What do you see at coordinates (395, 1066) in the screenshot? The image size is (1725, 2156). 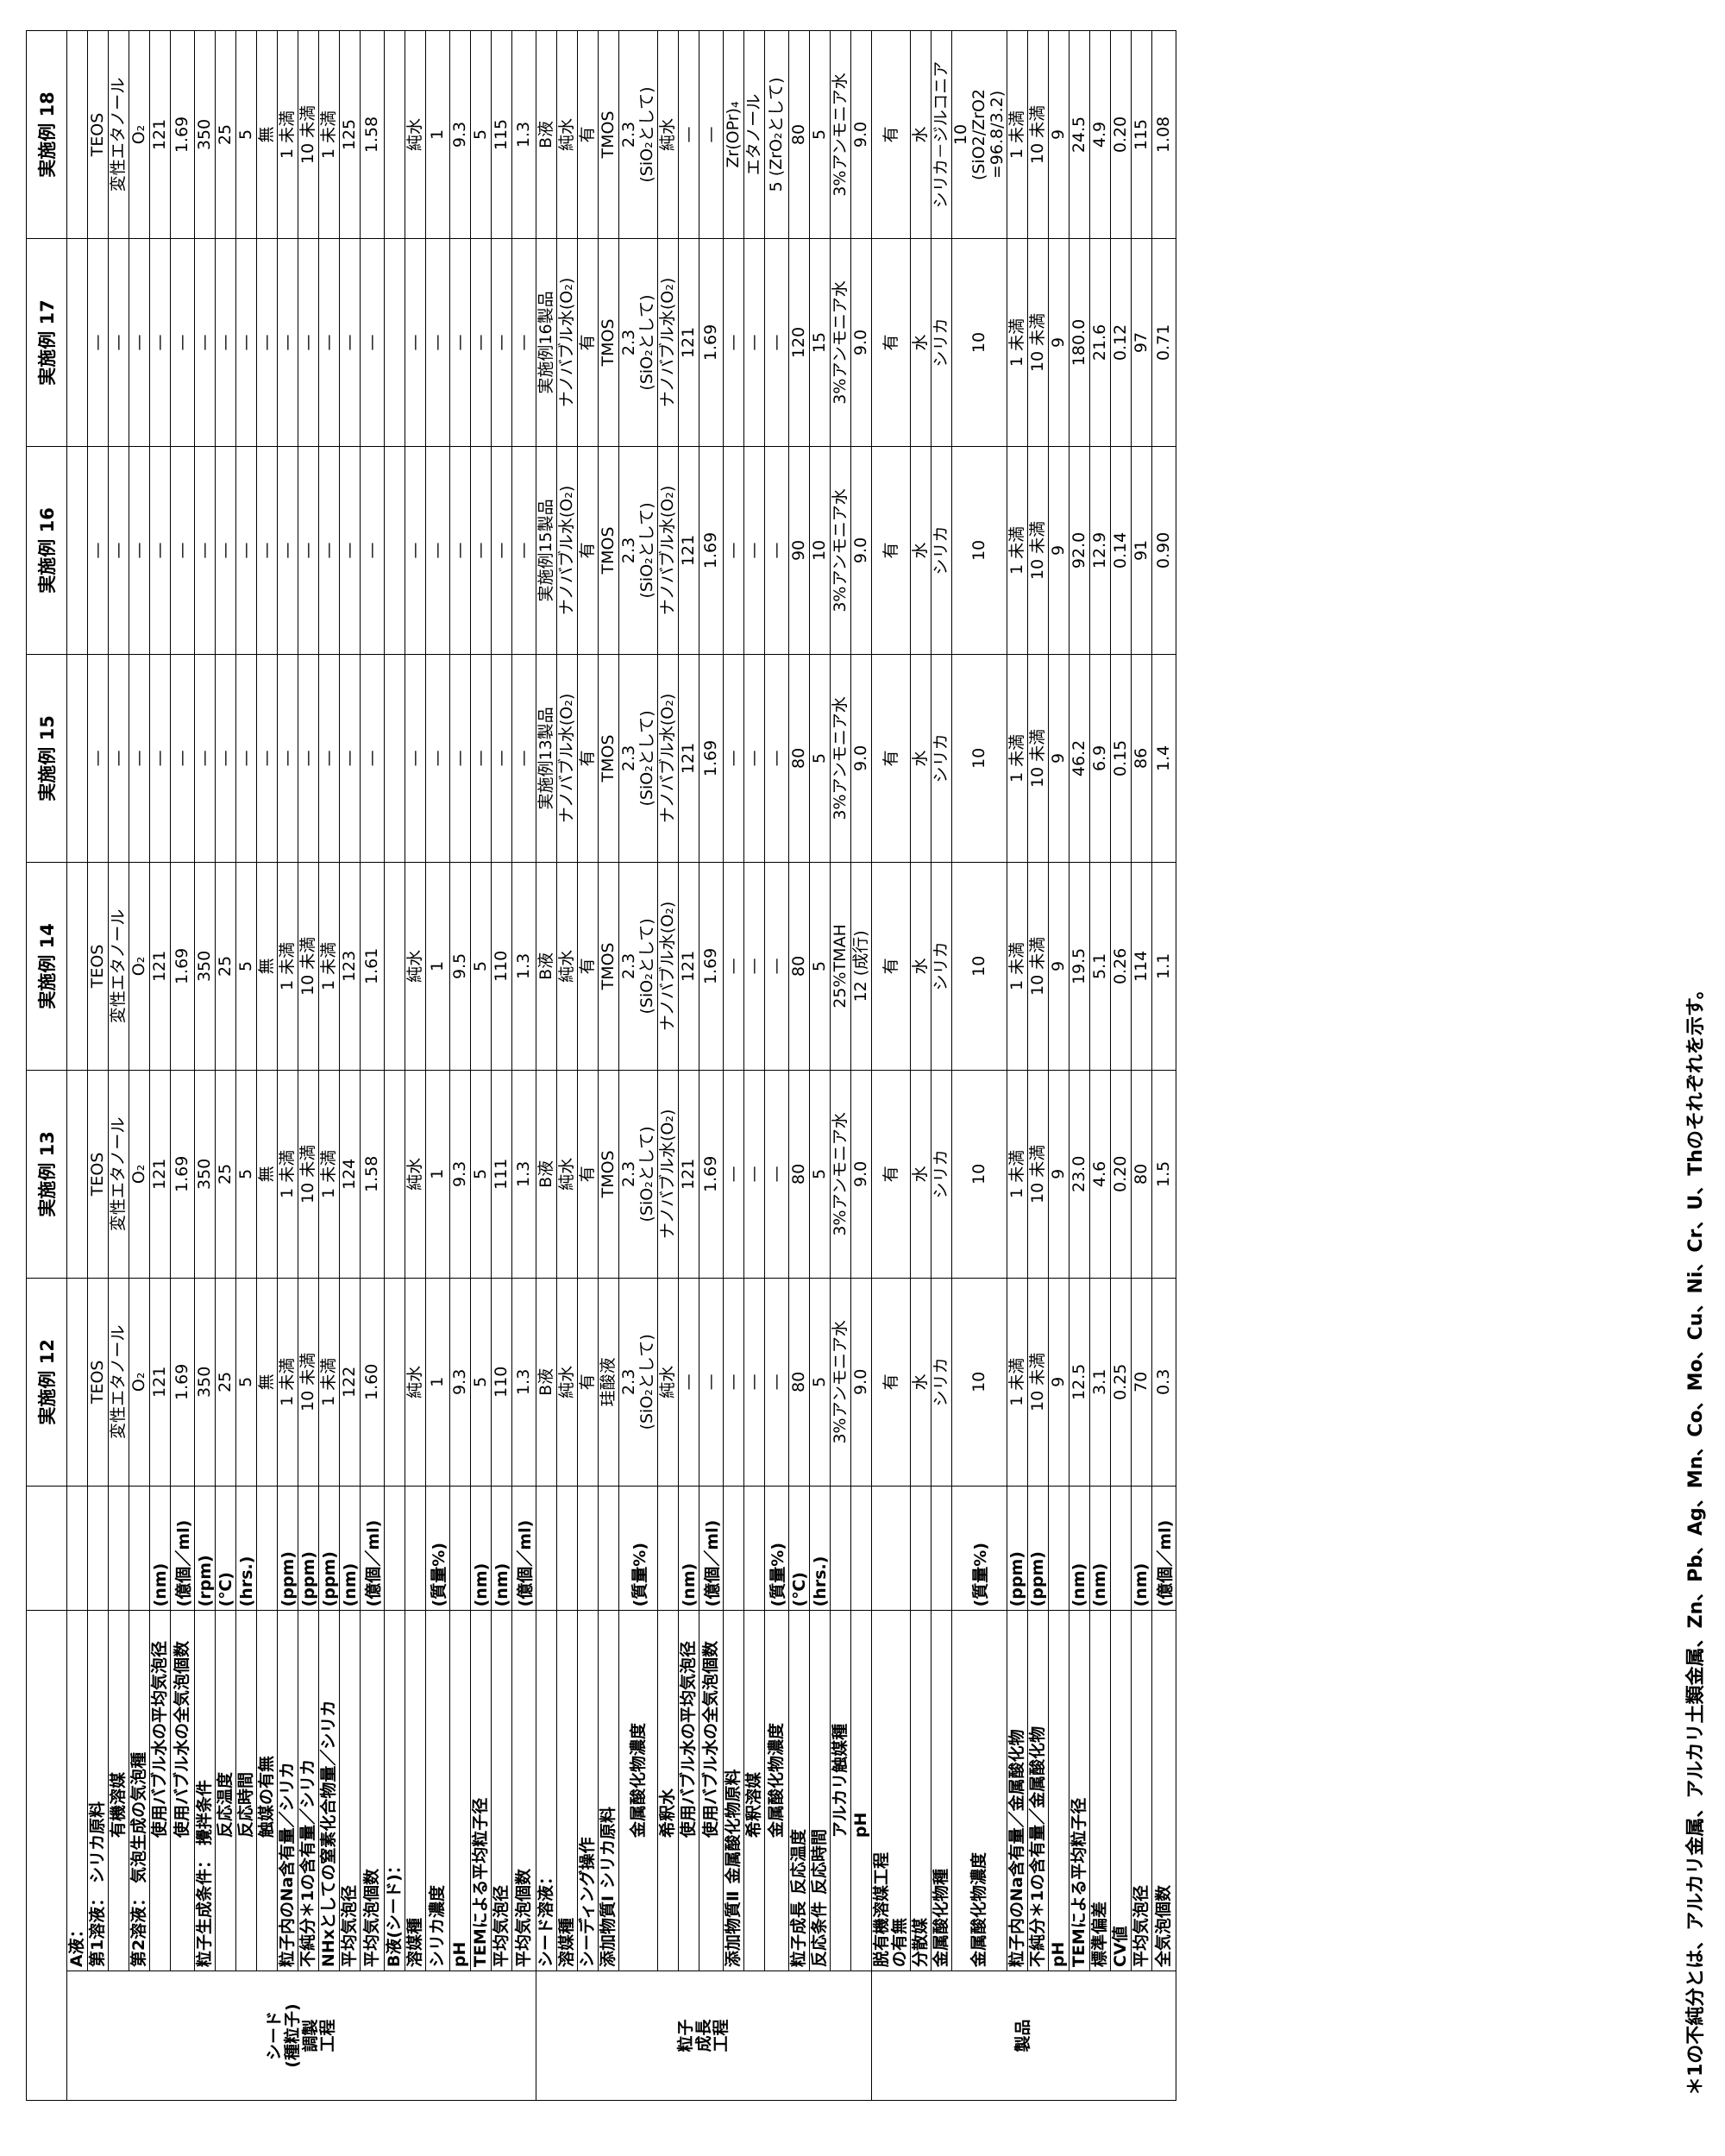 I see `table-row: B液(シード)：` at bounding box center [395, 1066].